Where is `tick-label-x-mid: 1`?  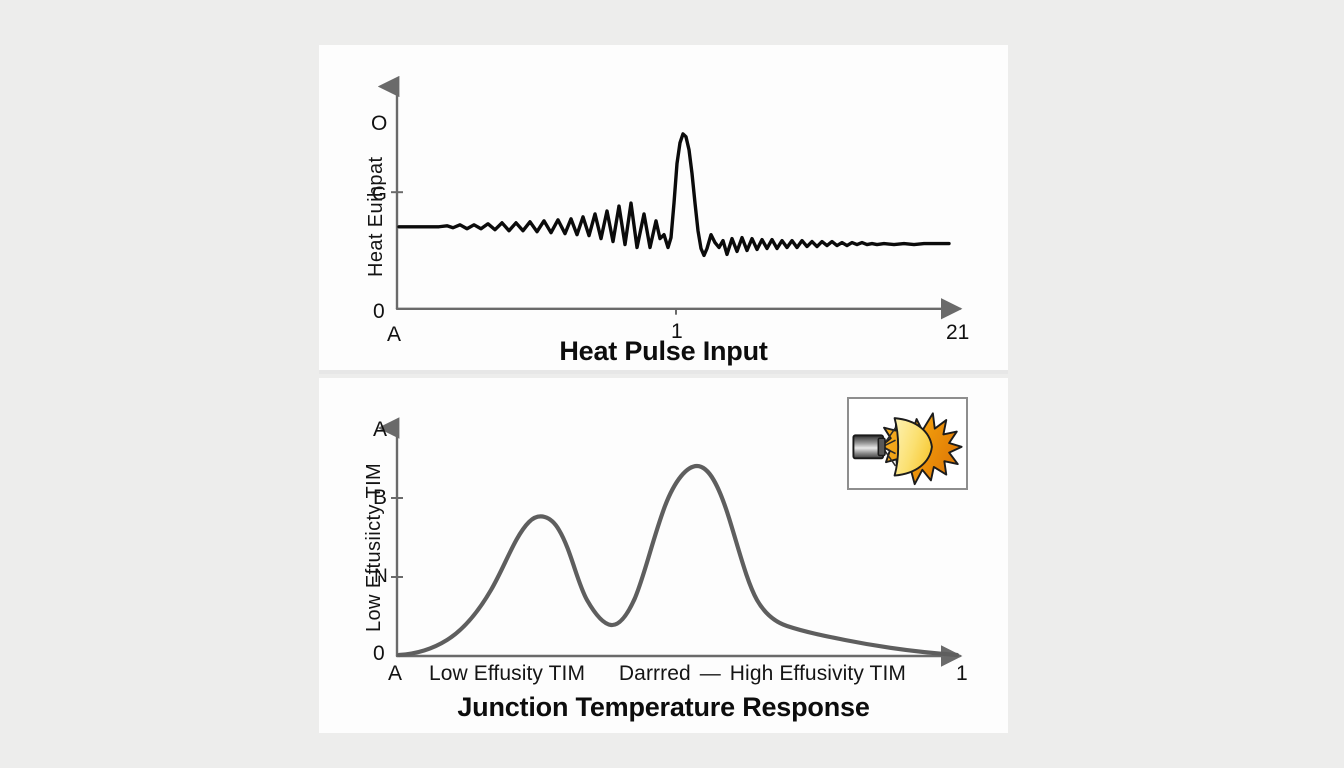 tick-label-x-mid: 1 is located at coordinates (677, 331).